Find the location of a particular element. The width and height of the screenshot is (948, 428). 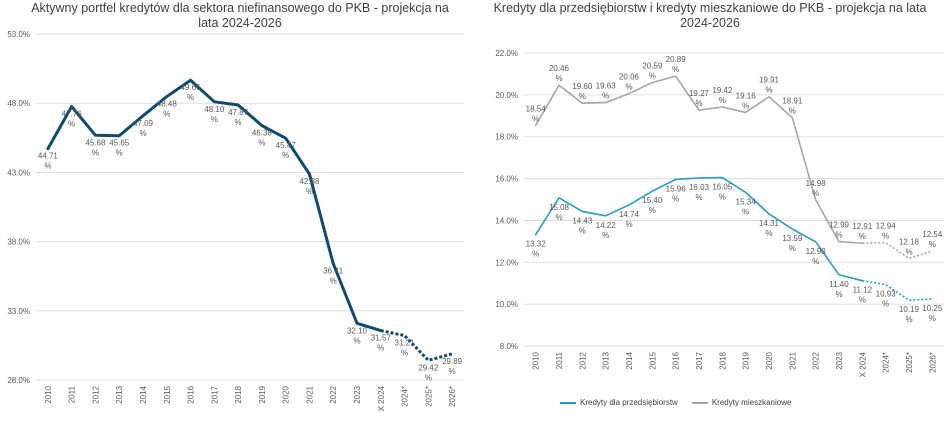

chart1-xtick-label: 2023 is located at coordinates (357, 394).